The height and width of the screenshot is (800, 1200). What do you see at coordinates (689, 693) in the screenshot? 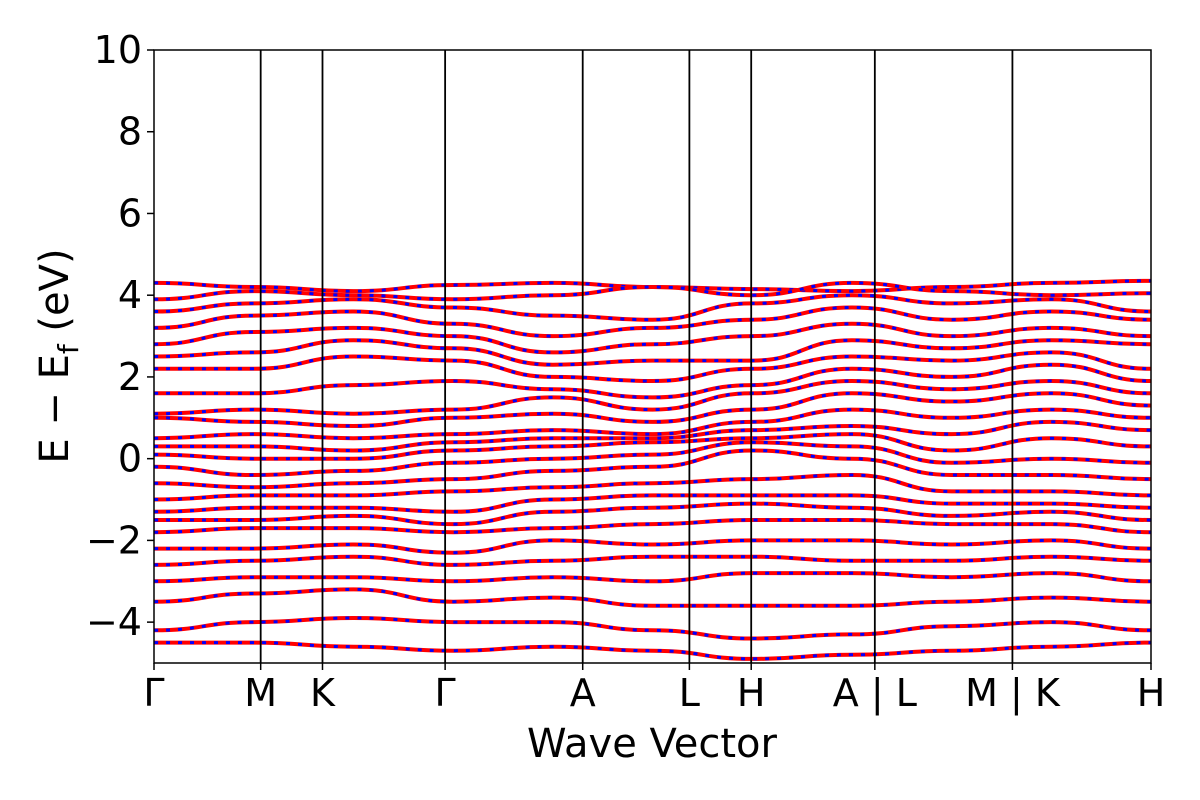
I see `x-tick-label-5: L` at bounding box center [689, 693].